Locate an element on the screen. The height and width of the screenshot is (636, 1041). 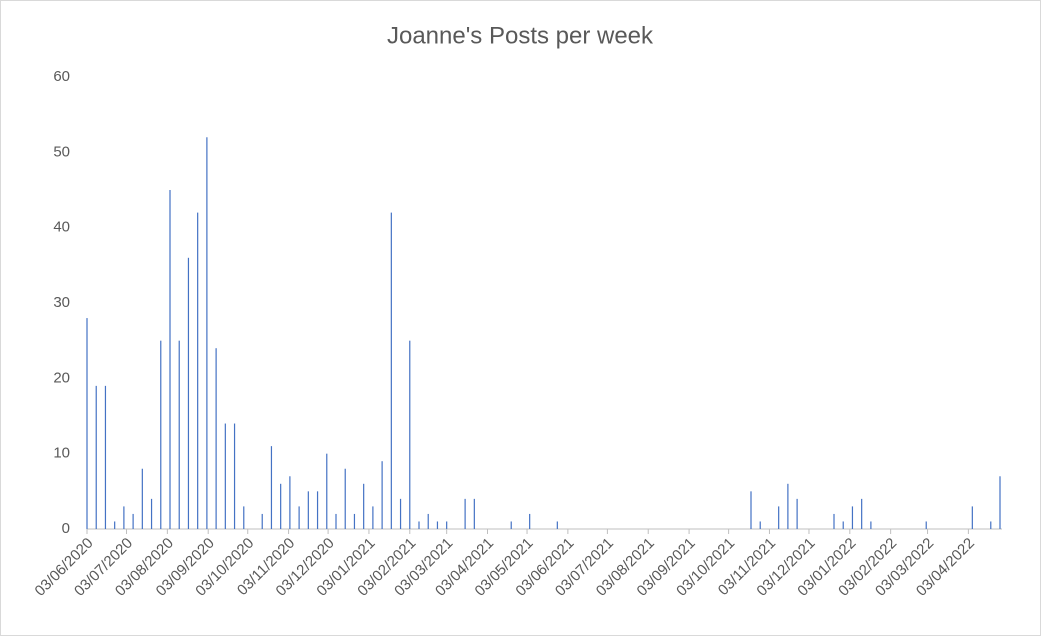
chart-title: Joanne's Posts per week is located at coordinates (520, 35).